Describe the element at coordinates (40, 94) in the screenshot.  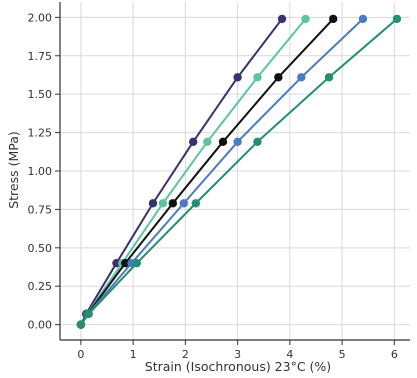
I see `y-tick-label: 1.50` at that location.